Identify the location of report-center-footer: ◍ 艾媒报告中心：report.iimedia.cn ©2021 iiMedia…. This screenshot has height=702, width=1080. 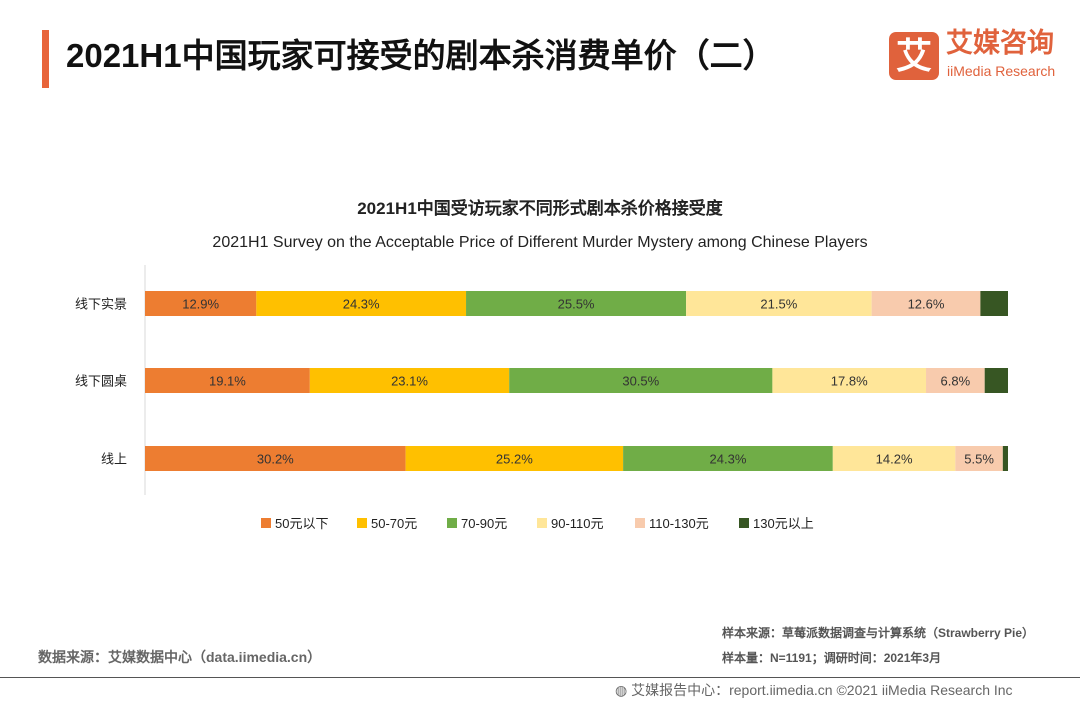
(814, 690).